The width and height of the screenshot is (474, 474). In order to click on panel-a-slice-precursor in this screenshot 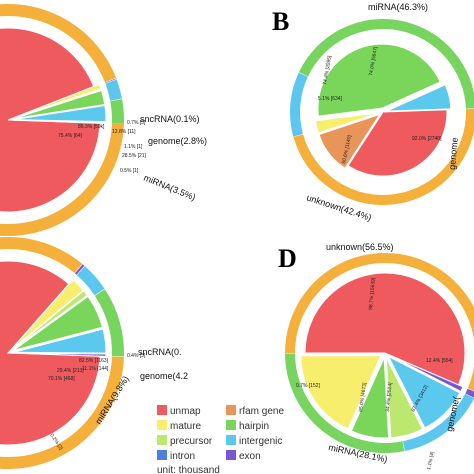, I will do `click(57, 103)`.